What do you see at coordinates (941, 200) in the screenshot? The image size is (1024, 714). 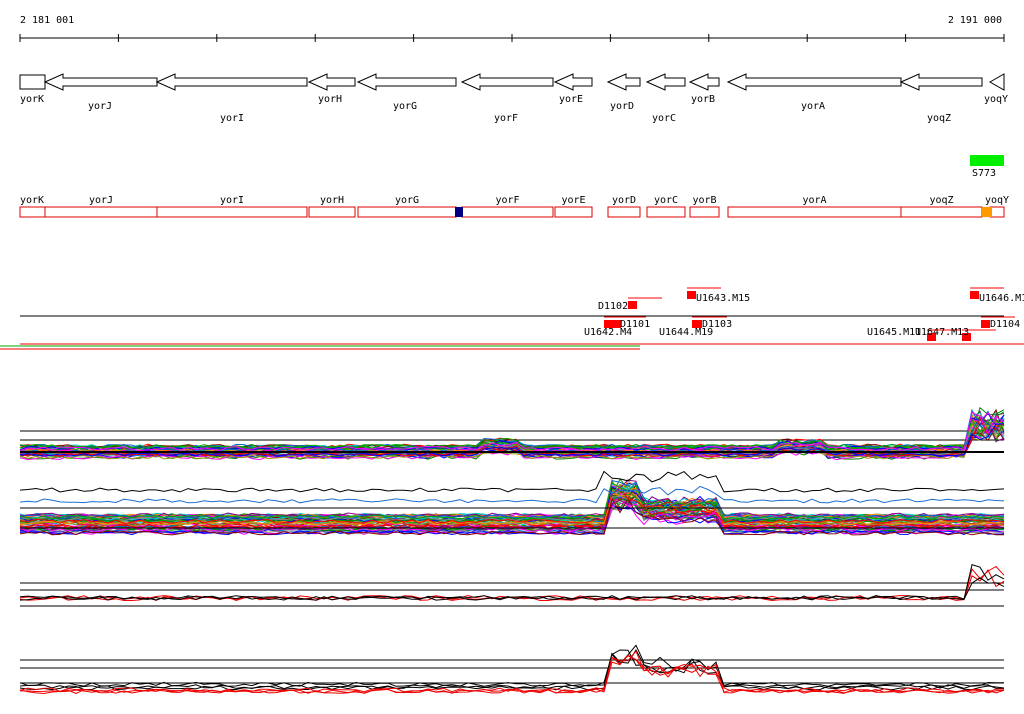 I see `annotation-label: yoqZ` at bounding box center [941, 200].